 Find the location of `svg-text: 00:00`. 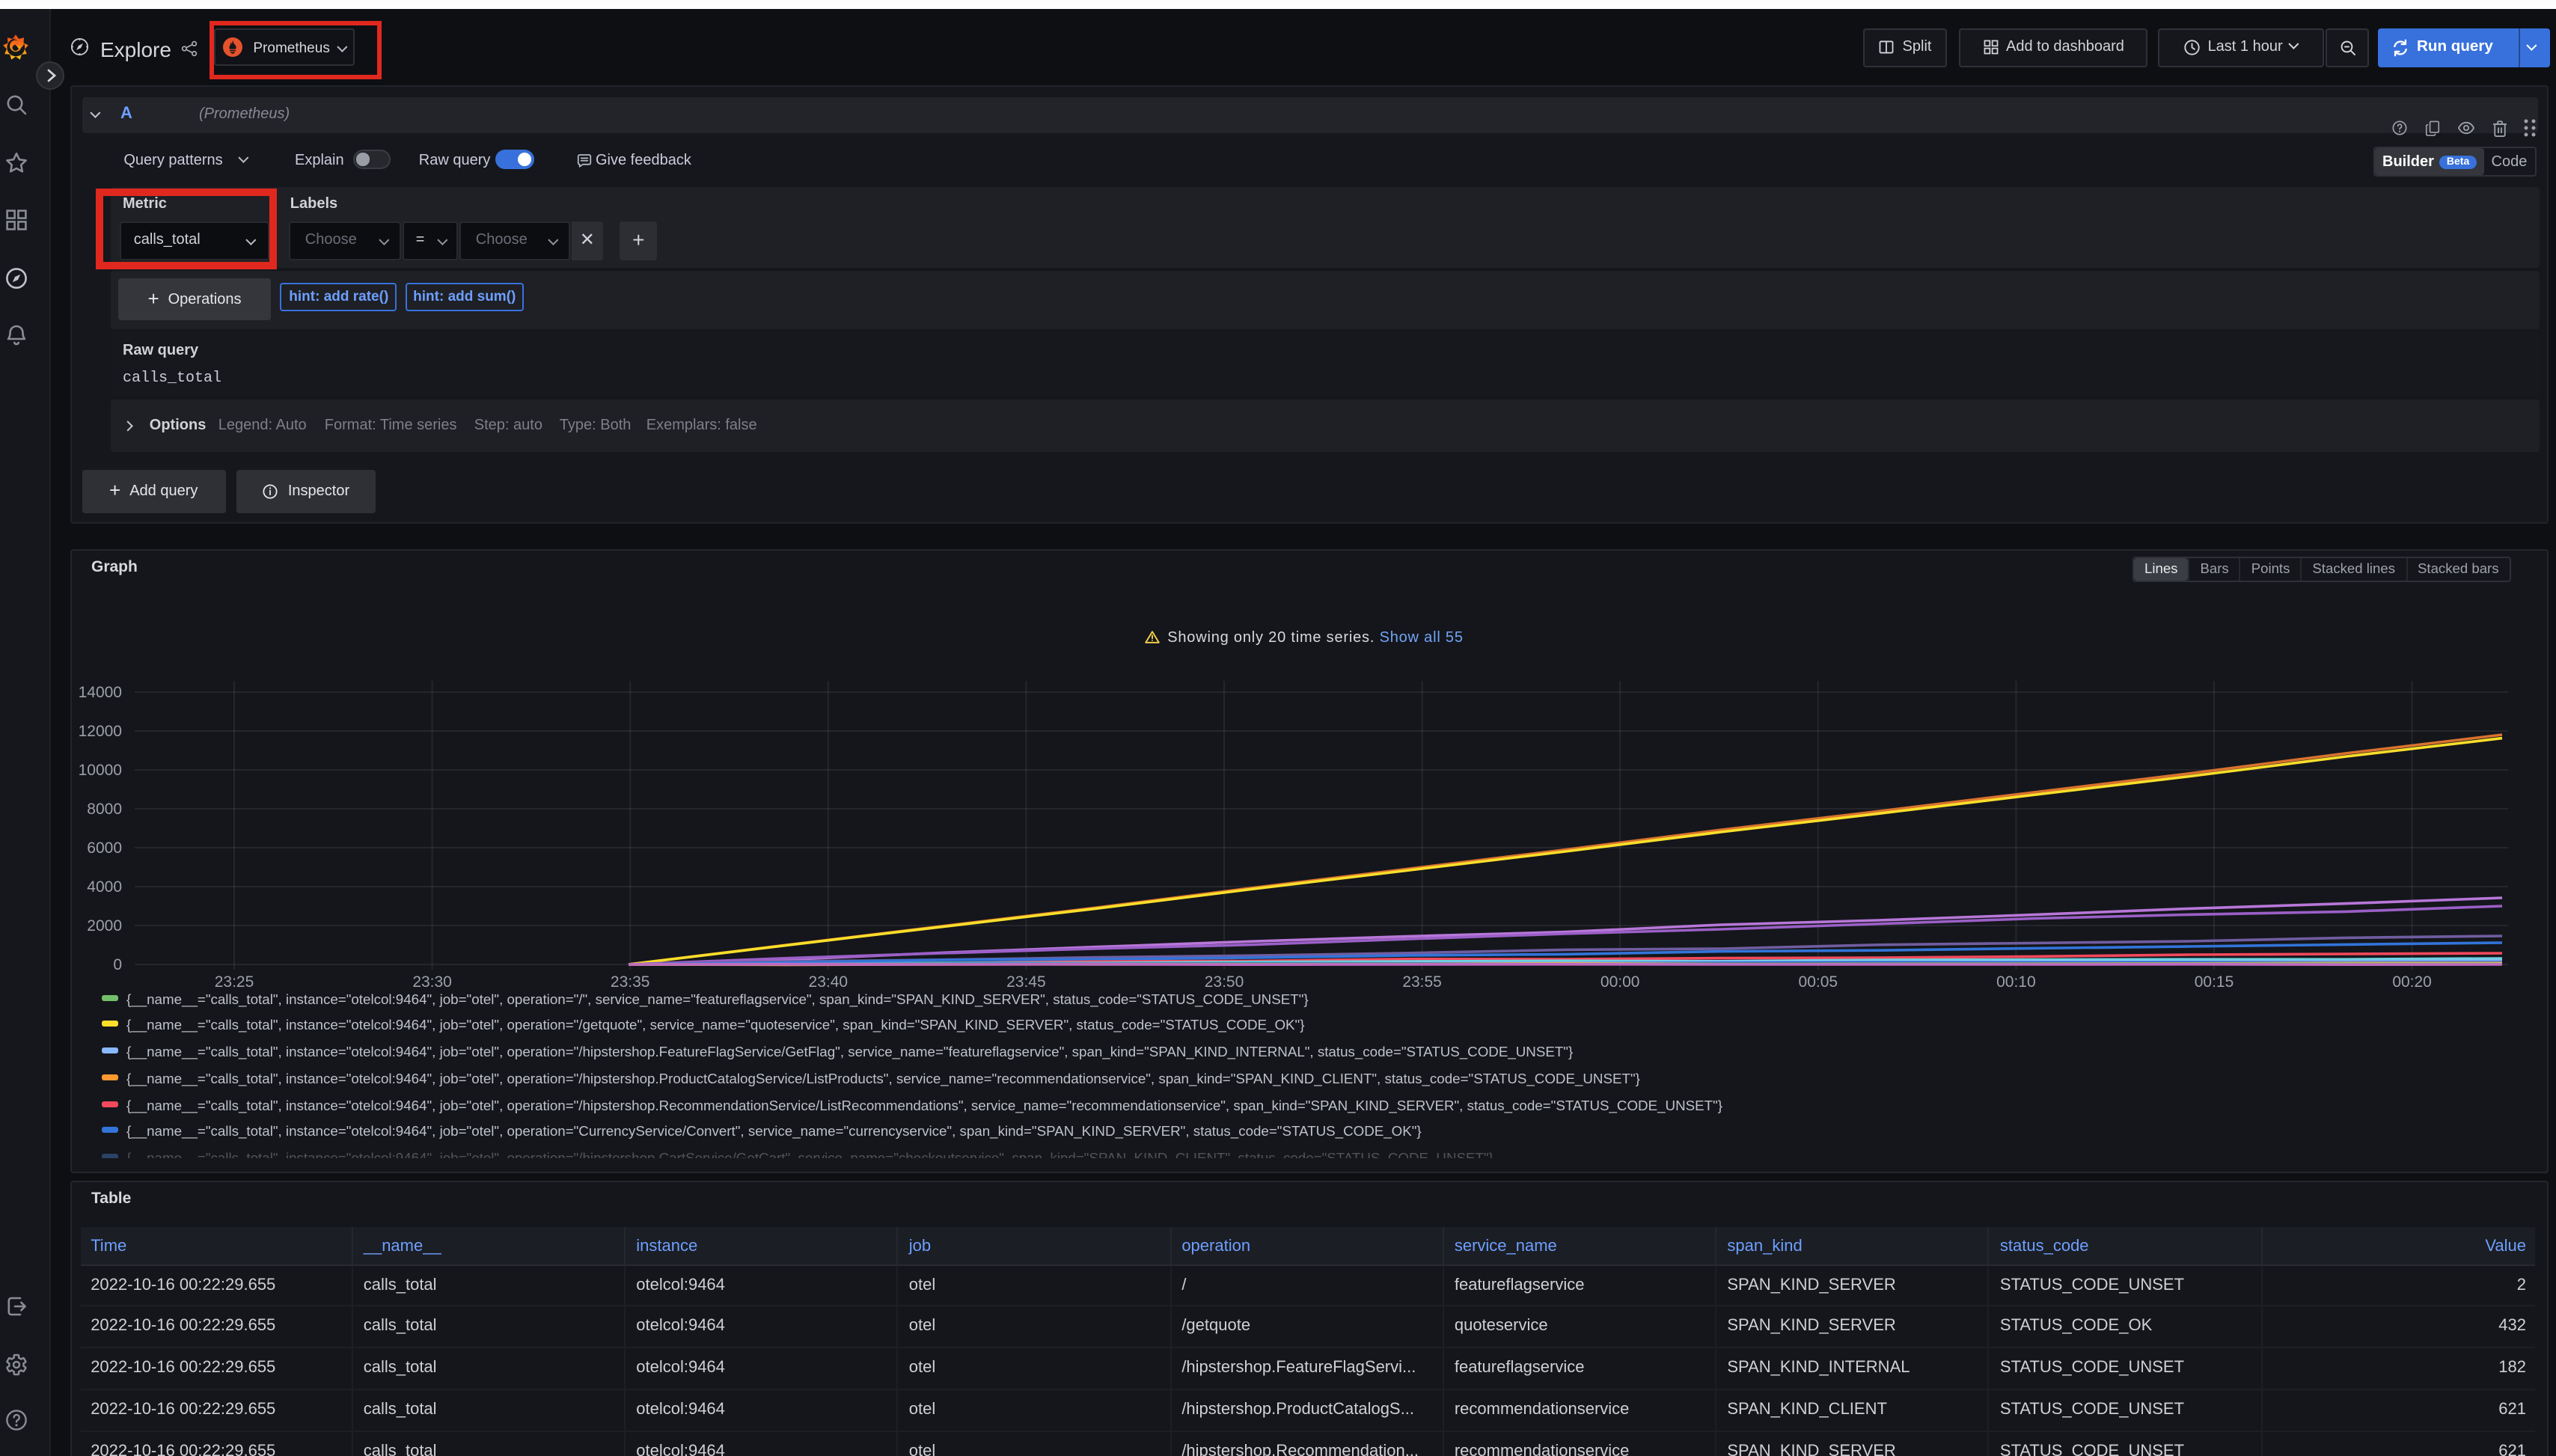

svg-text: 00:00 is located at coordinates (1620, 980).